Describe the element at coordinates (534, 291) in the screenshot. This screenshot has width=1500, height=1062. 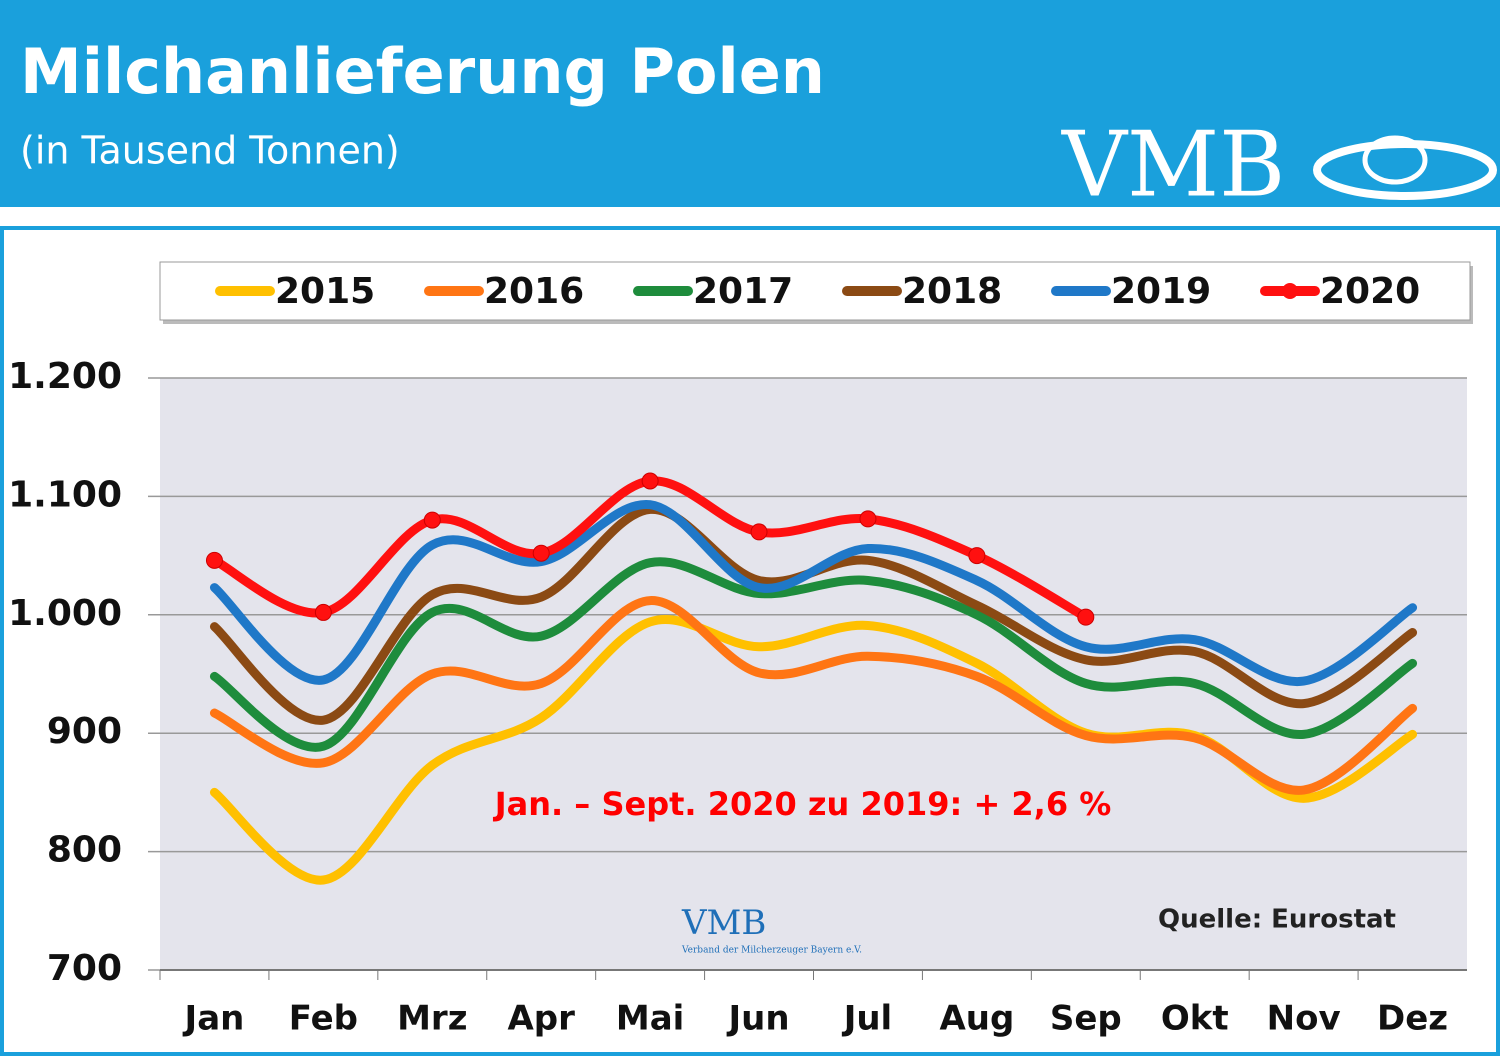
I see `legend-label: 2016` at that location.